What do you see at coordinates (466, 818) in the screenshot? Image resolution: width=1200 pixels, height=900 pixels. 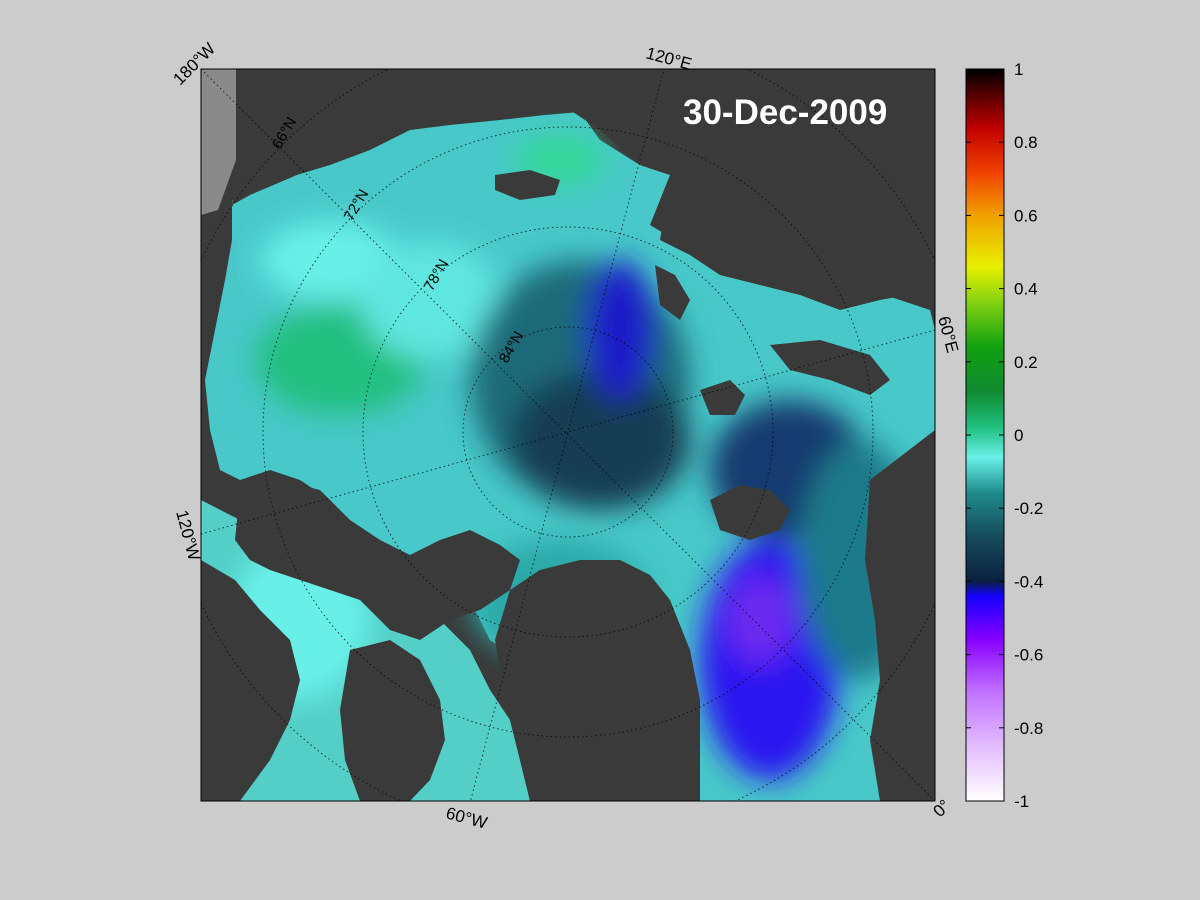 I see `lon-label-60w: 60°W` at bounding box center [466, 818].